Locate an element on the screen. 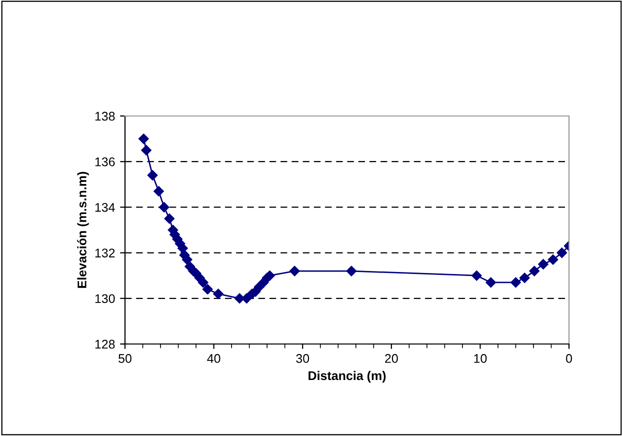 This screenshot has width=623, height=436. y-tick-label: 134 is located at coordinates (105, 207).